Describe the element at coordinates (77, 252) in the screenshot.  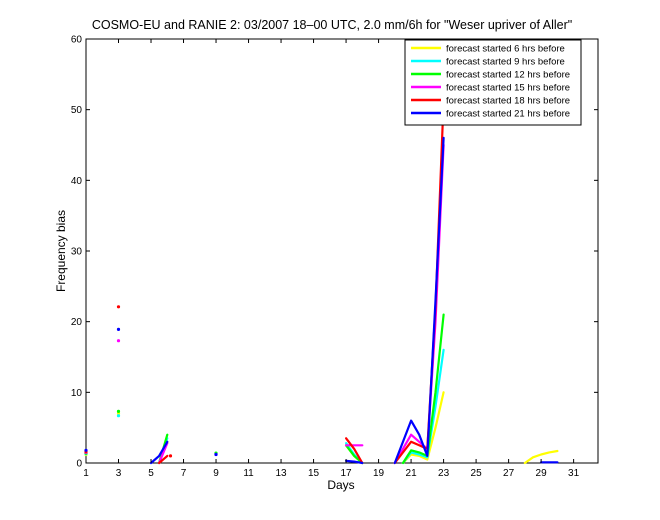
I see `y-tick-label: 30` at that location.